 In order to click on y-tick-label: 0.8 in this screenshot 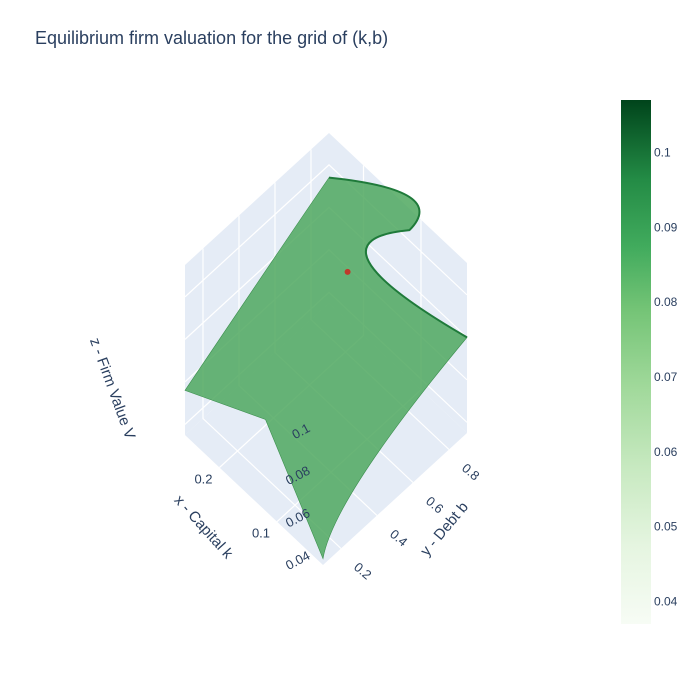, I will do `click(470, 471)`.